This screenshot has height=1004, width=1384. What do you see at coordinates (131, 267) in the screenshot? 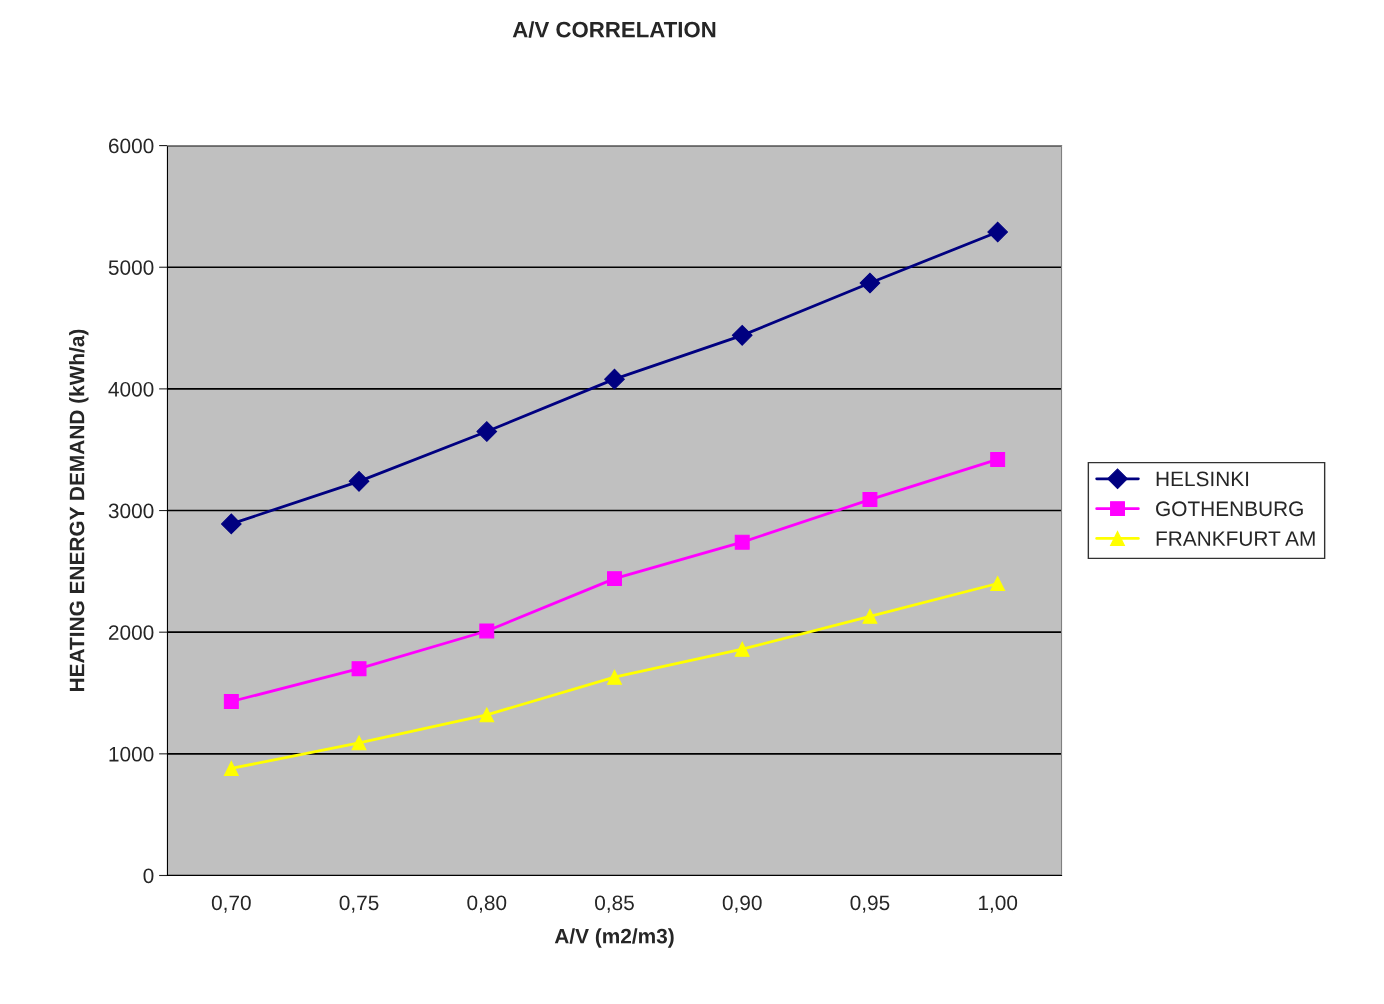
I see `y-tick-label: 5000` at bounding box center [131, 267].